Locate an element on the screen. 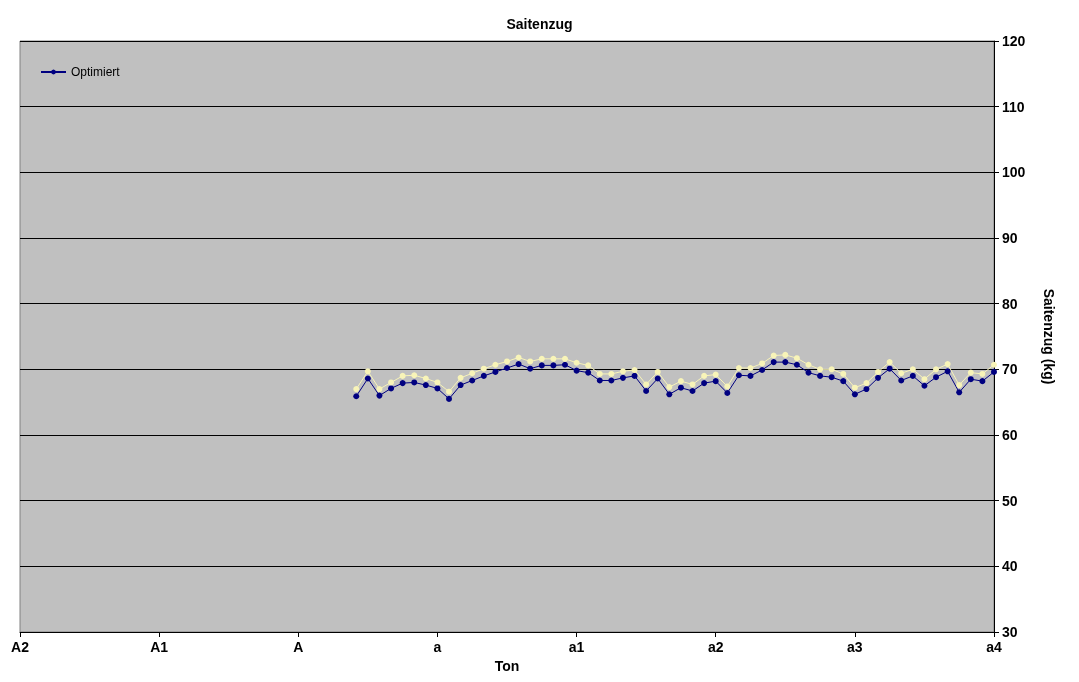 This screenshot has height=682, width=1079. x-tick-label: a1 is located at coordinates (576, 647).